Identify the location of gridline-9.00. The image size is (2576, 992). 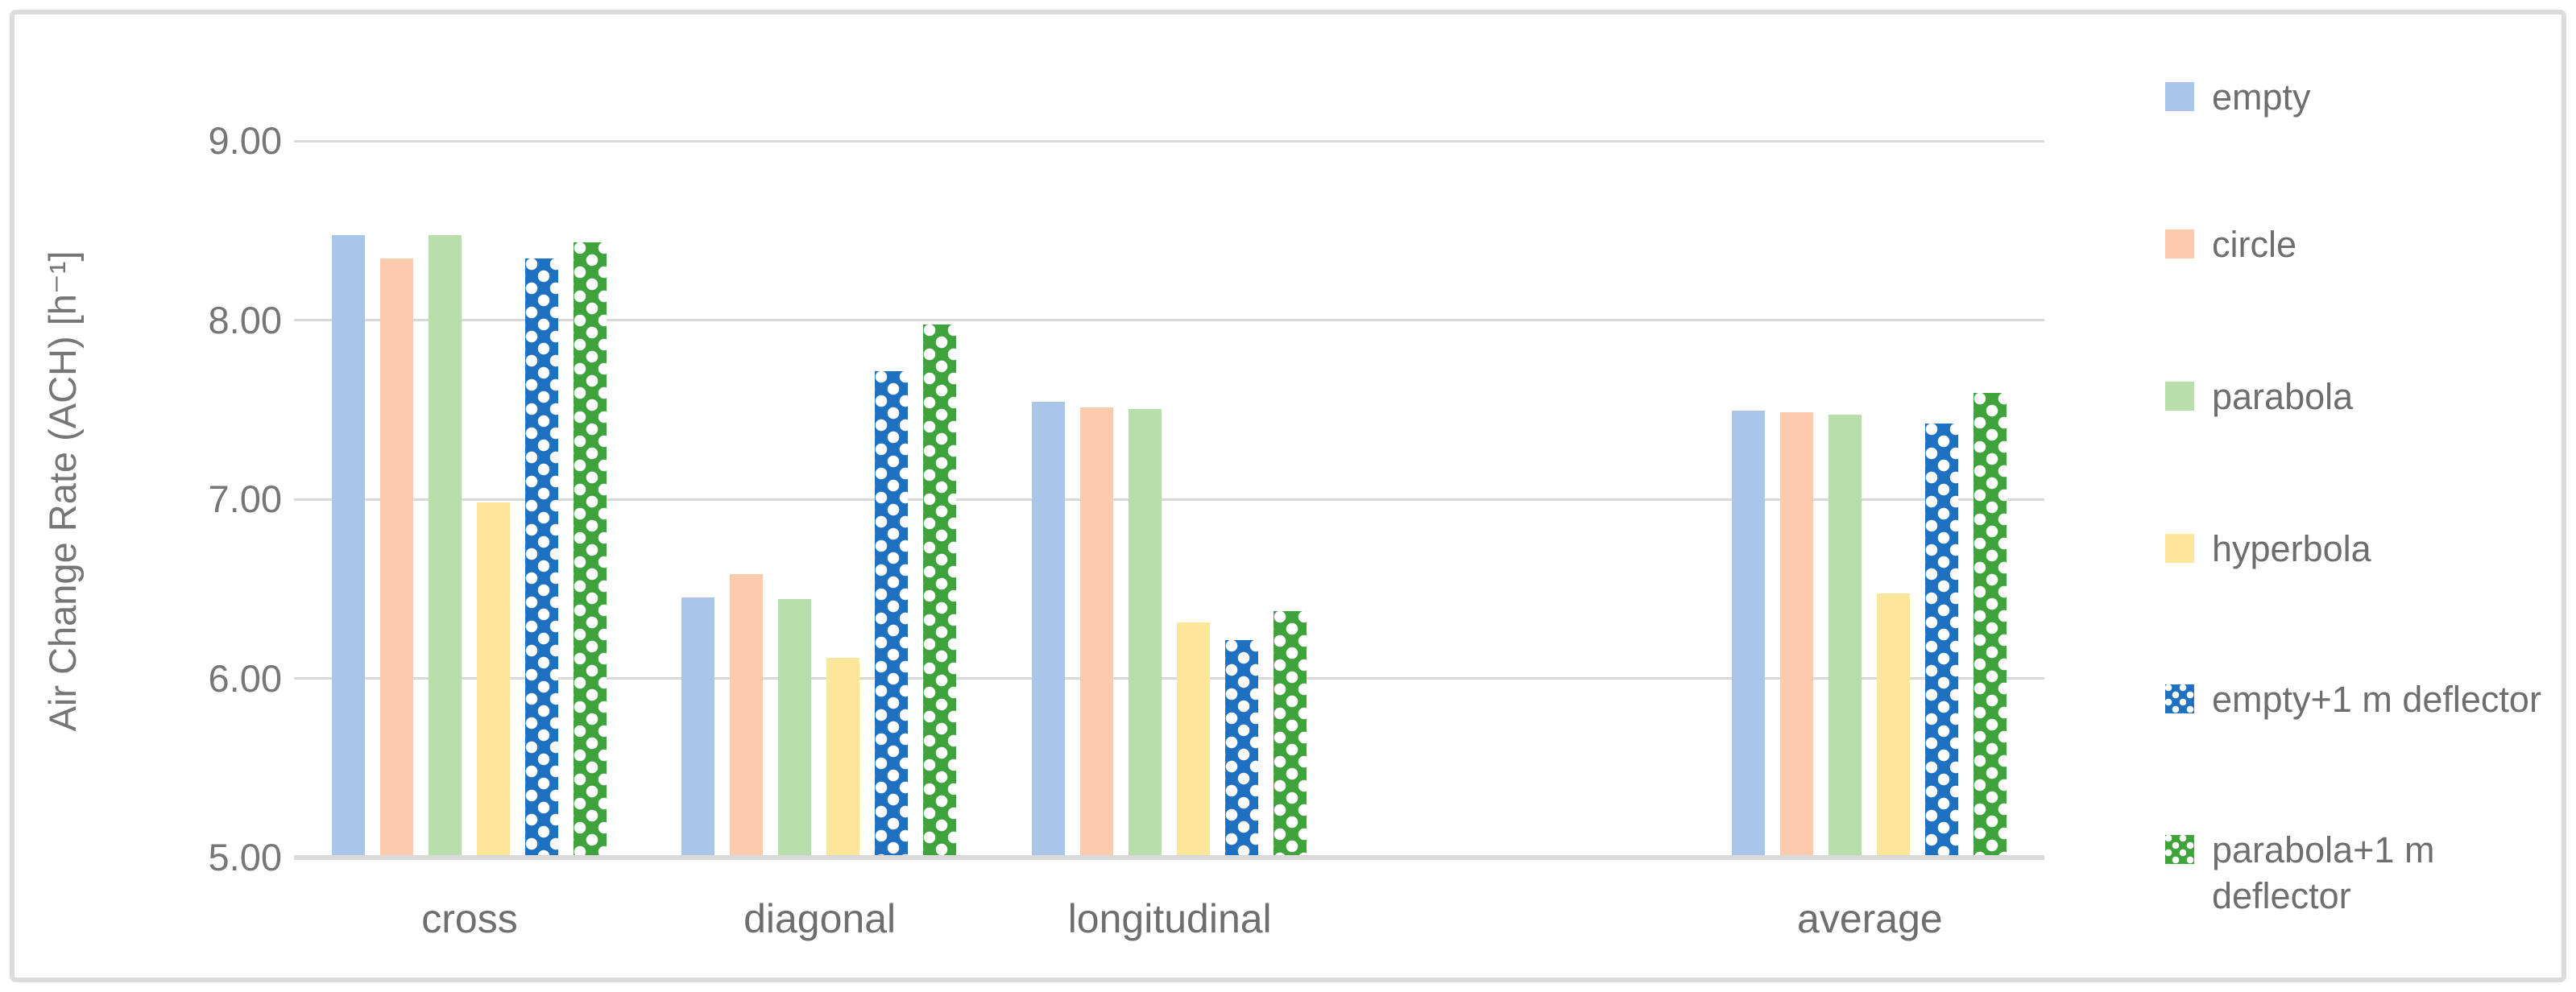
(1169, 141).